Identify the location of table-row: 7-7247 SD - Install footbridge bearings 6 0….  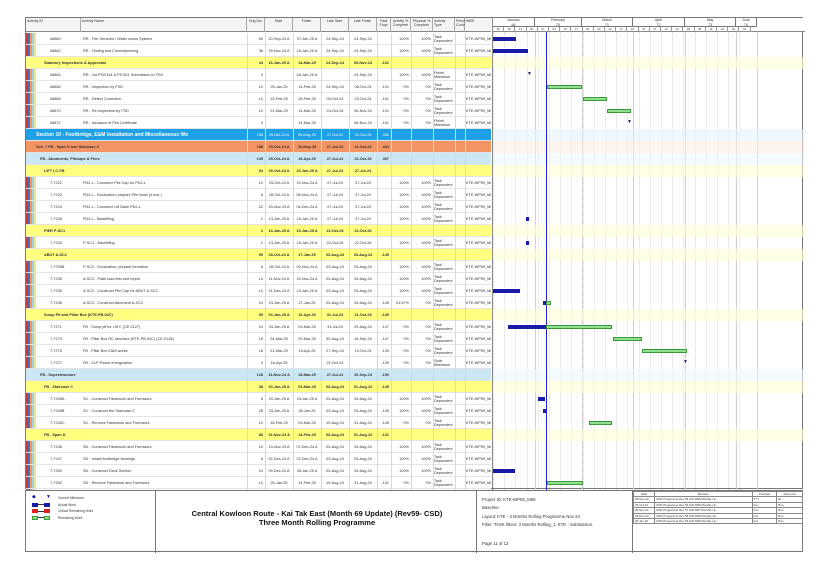
(258, 459).